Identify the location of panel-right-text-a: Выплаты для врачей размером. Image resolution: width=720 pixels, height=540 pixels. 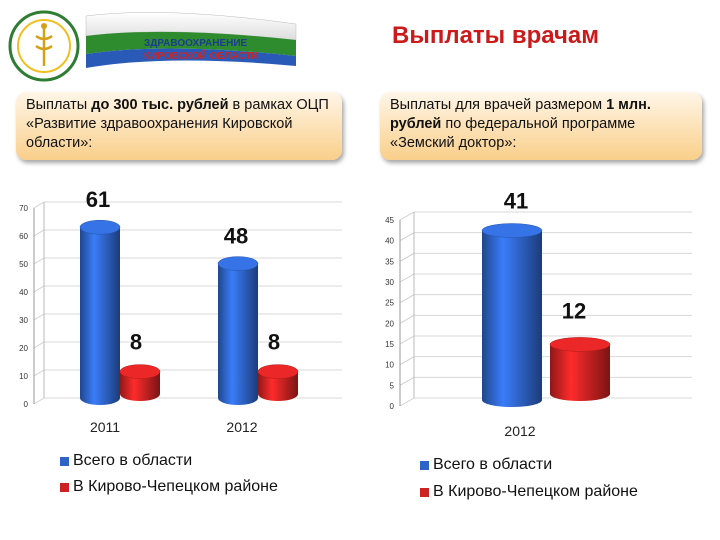
(498, 105).